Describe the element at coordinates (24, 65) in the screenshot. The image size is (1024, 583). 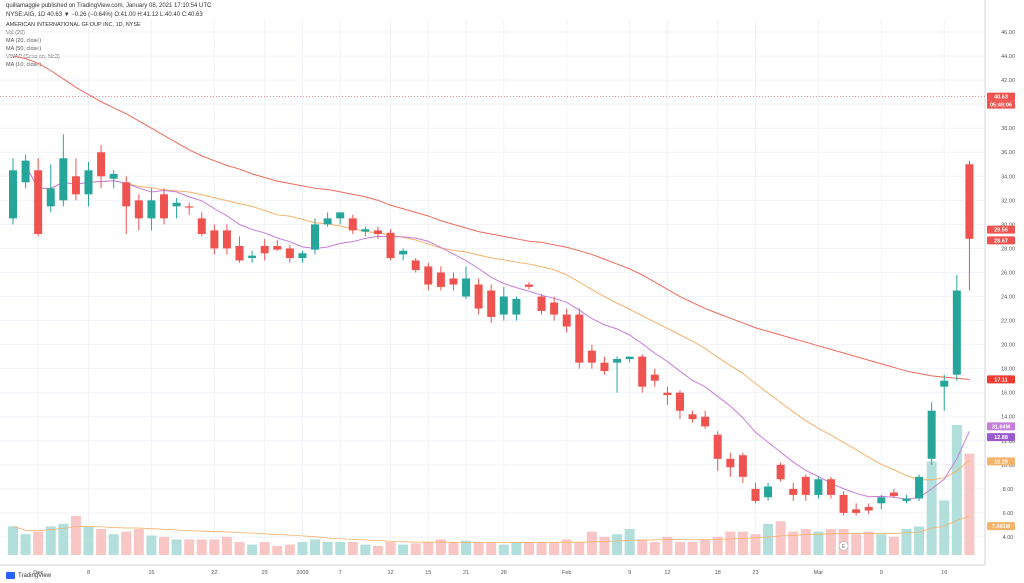
I see `indicator-ma10: MA (10, close)` at that location.